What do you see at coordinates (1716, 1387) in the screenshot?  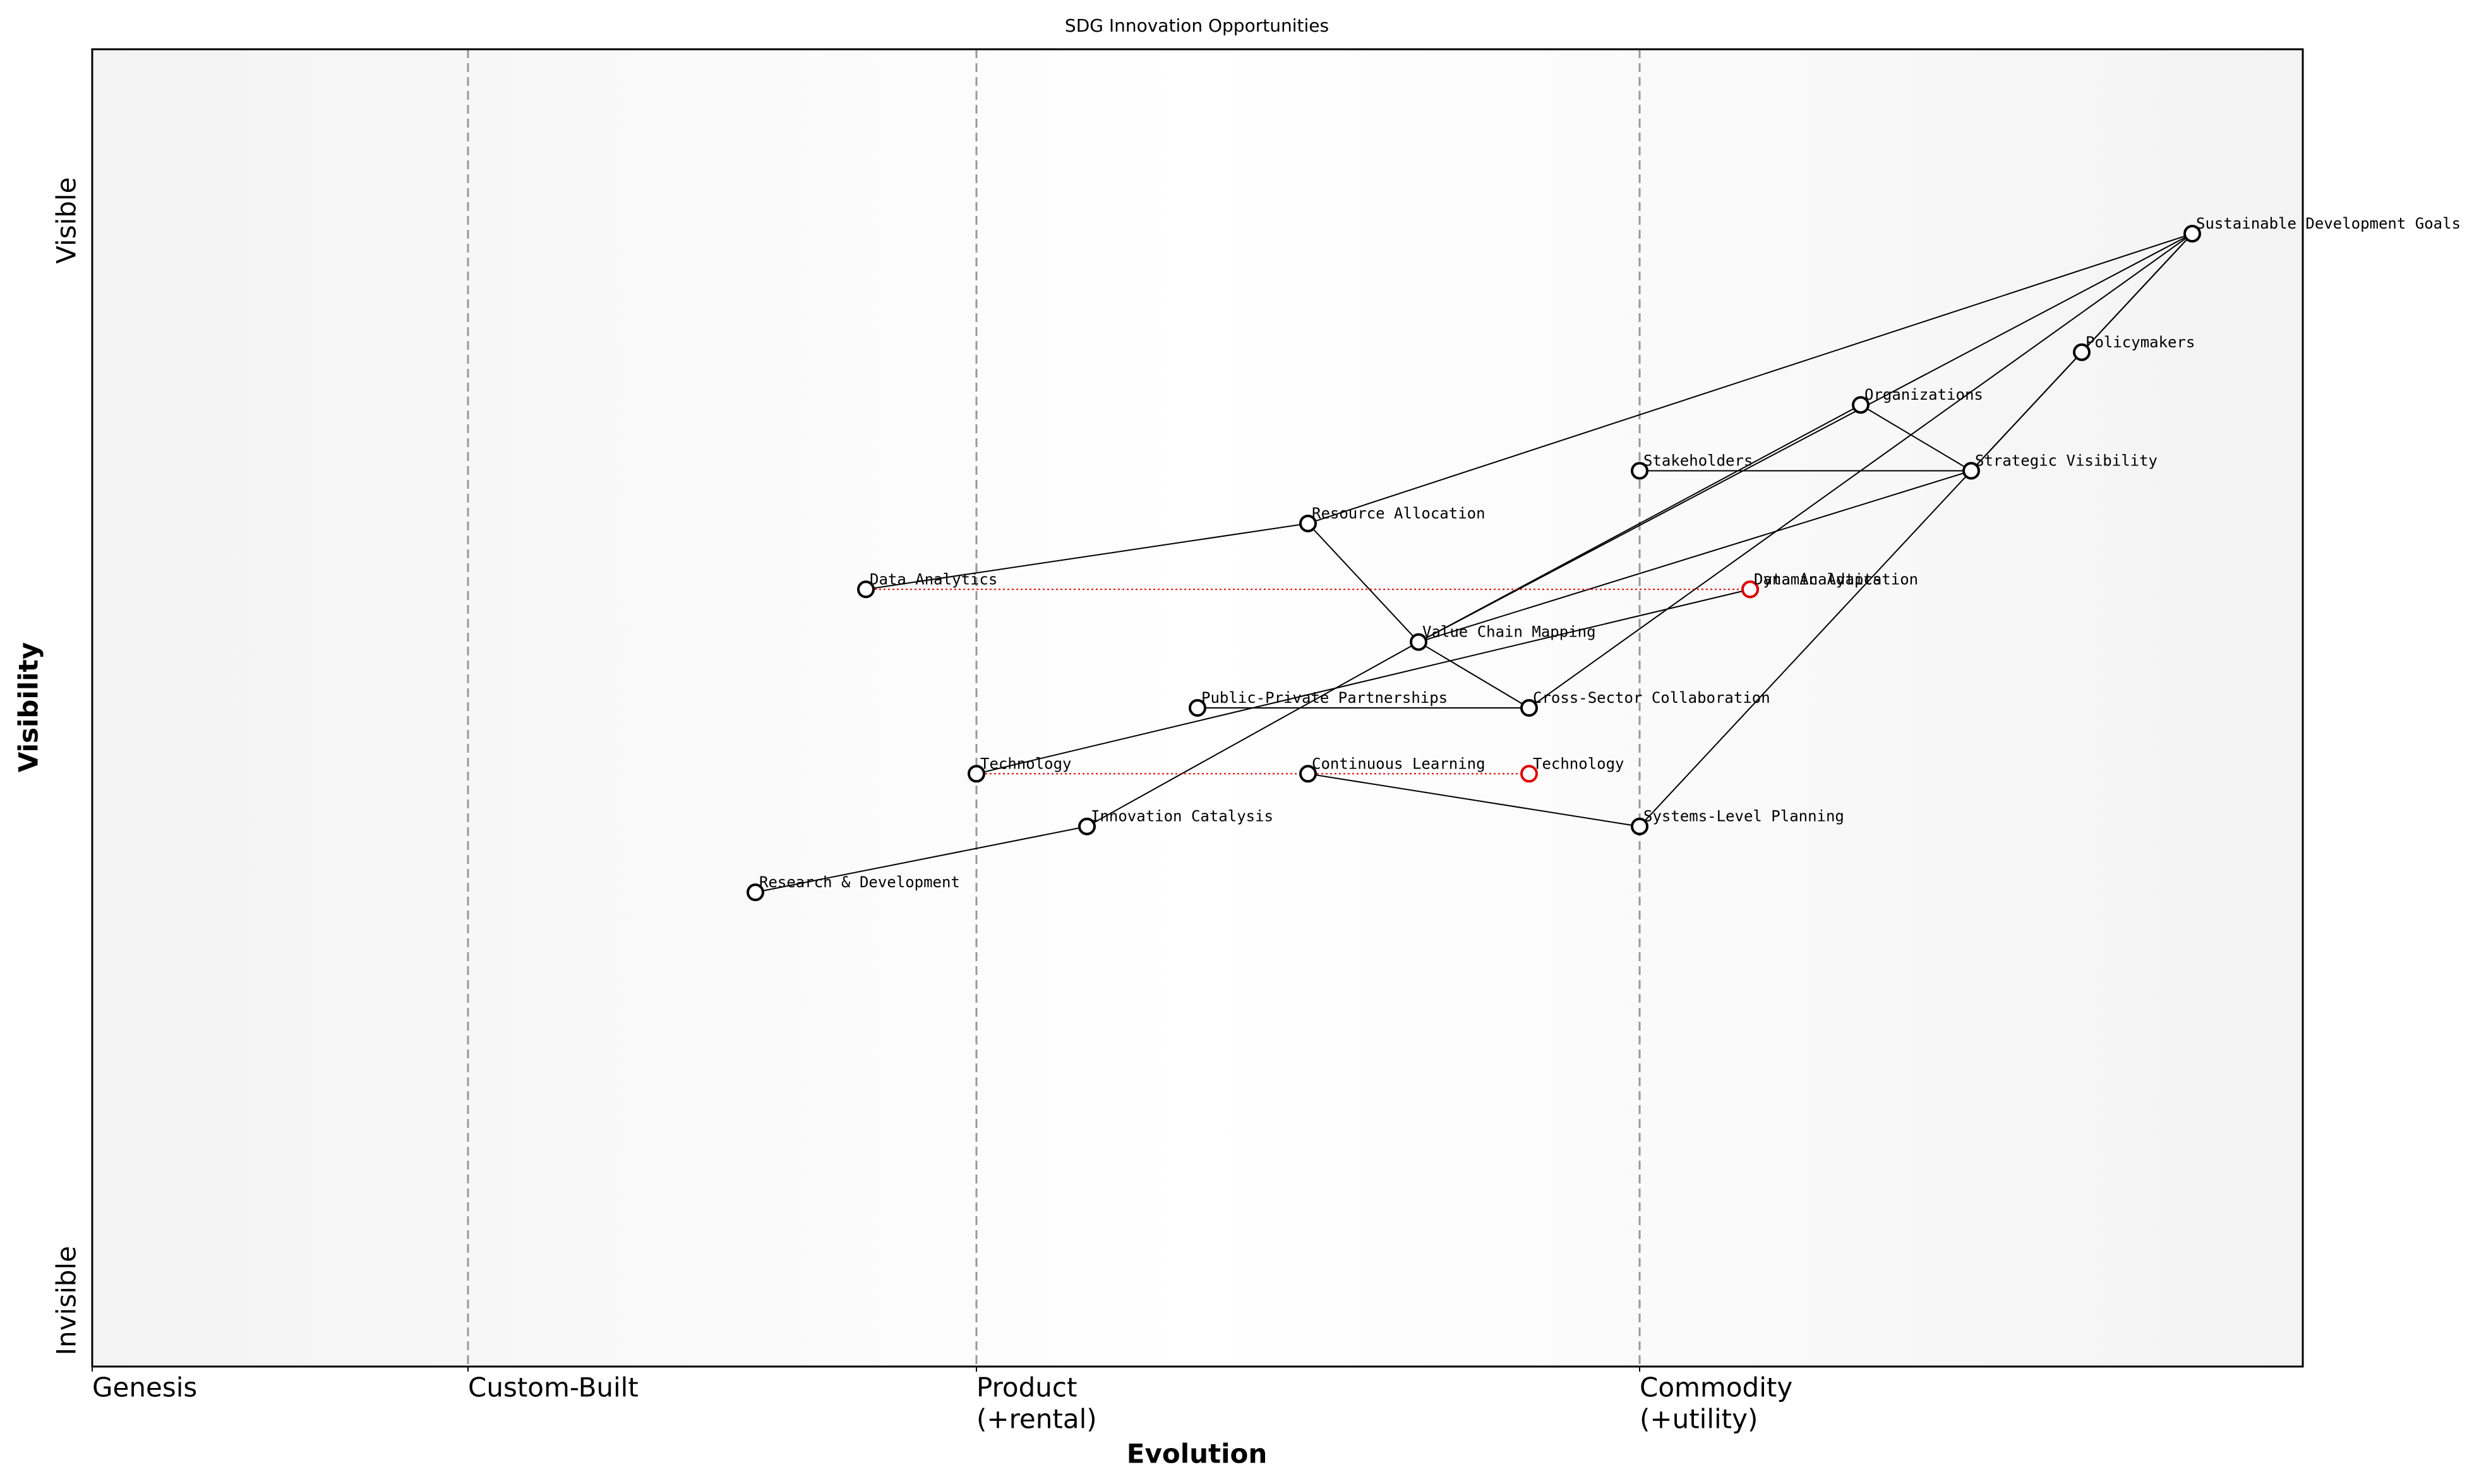 I see `x-tick-label: Commodity` at bounding box center [1716, 1387].